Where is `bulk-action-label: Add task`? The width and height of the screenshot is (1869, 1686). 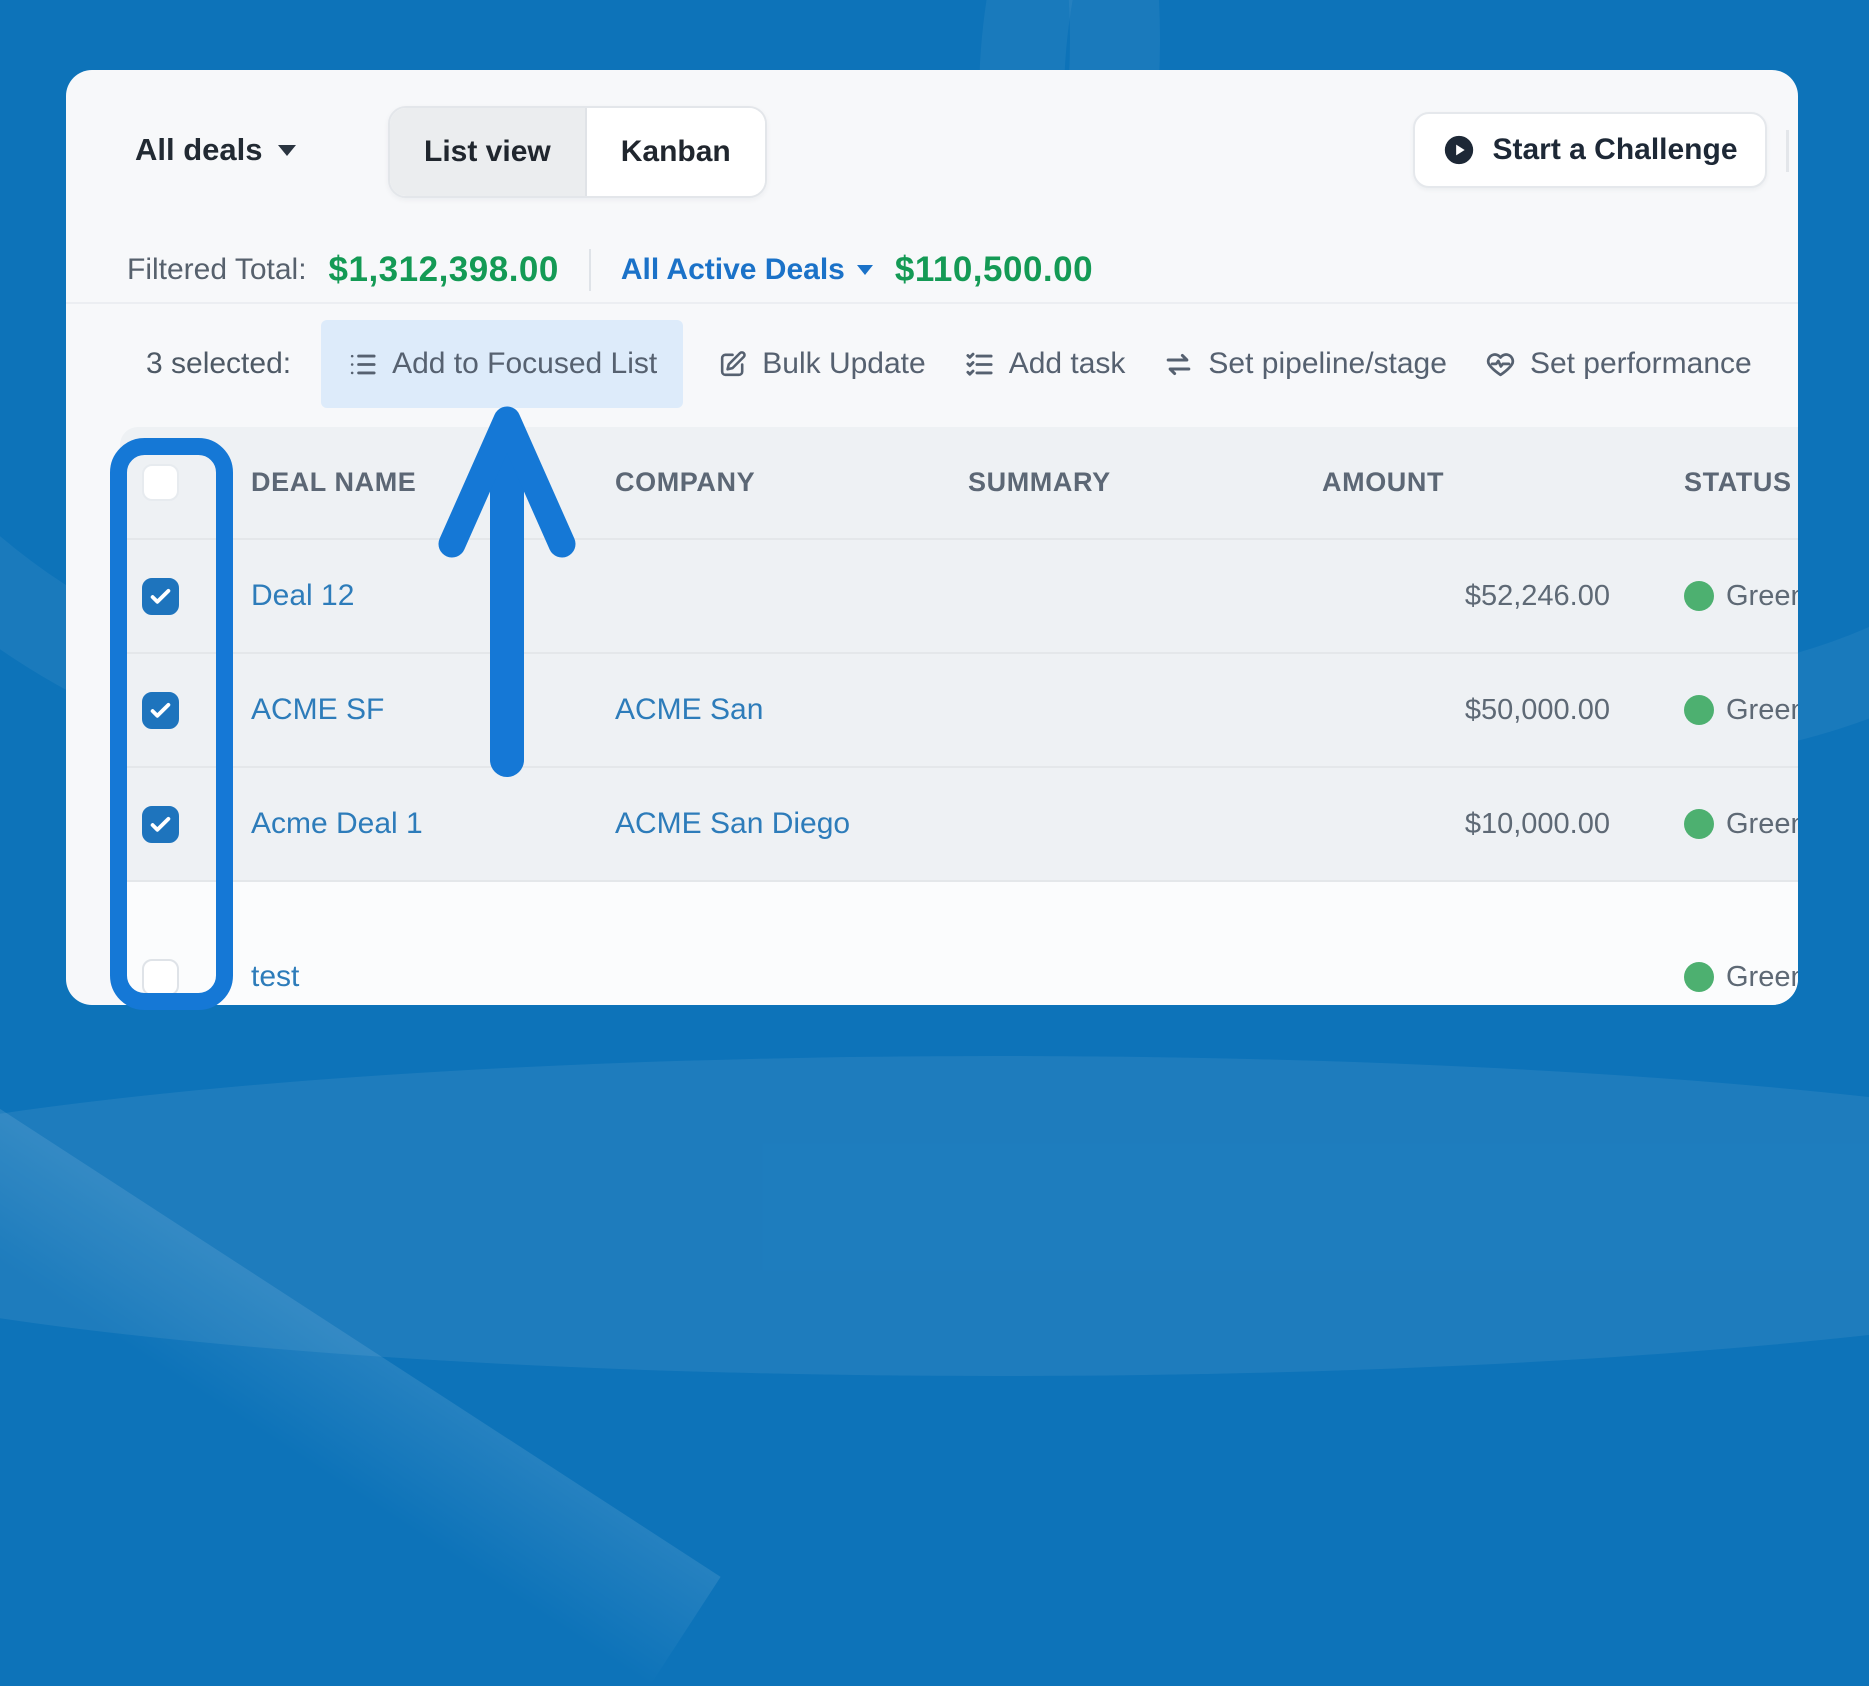 bulk-action-label: Add task is located at coordinates (1067, 363).